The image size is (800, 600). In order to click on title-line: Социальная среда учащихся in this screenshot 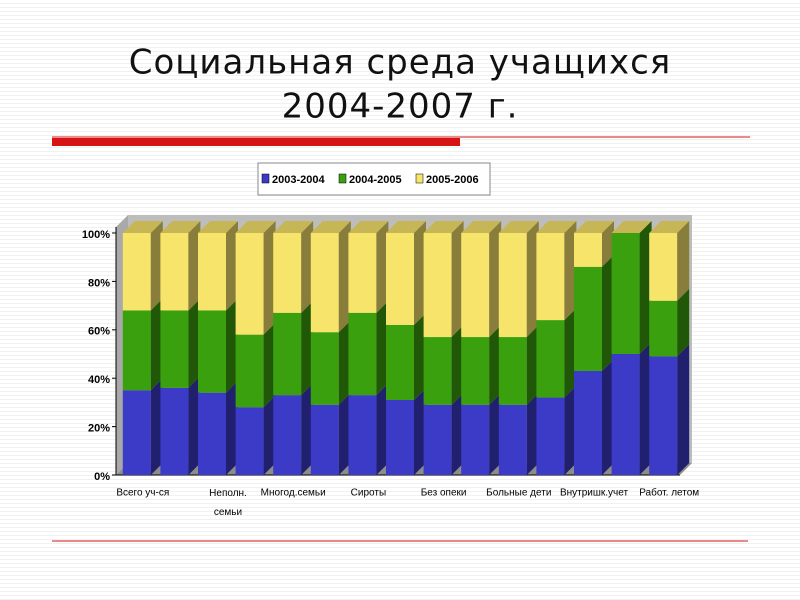, I will do `click(400, 63)`.